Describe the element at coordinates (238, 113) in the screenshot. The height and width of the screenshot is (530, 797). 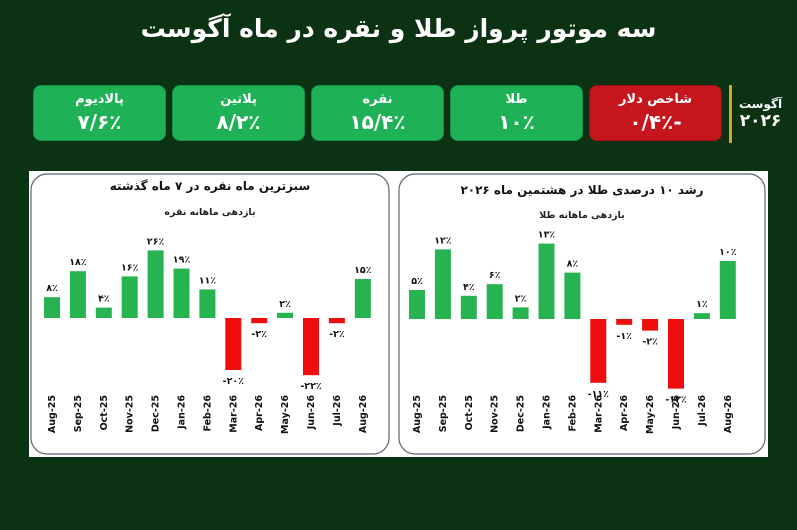
I see `card-platinum: پلاتین ۸/۲٪` at that location.